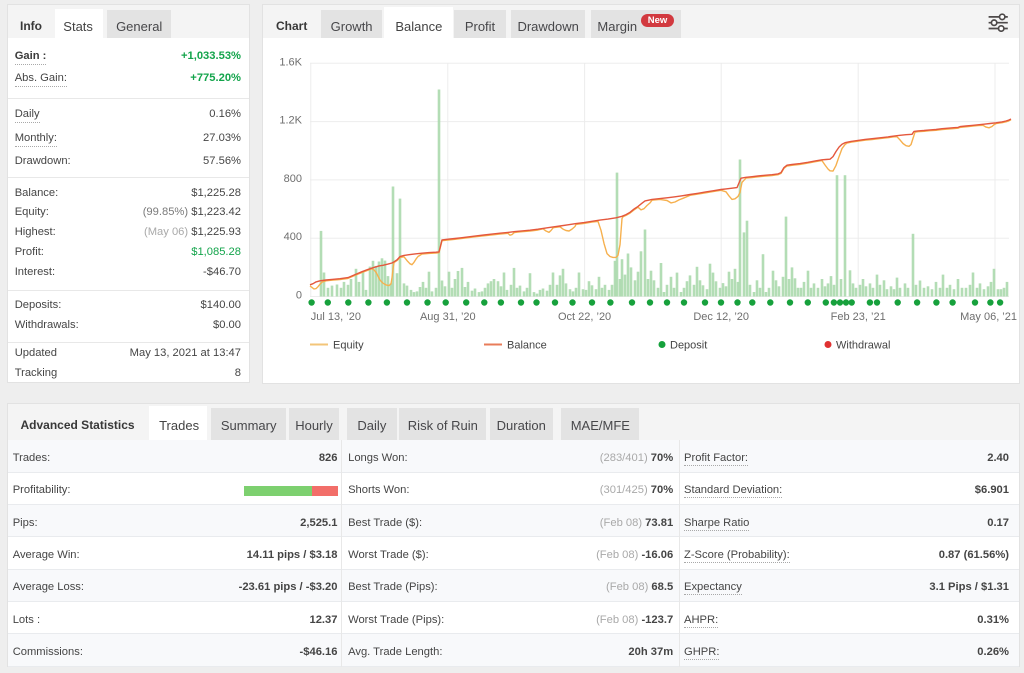  I want to click on svg-text: Balance, so click(527, 346).